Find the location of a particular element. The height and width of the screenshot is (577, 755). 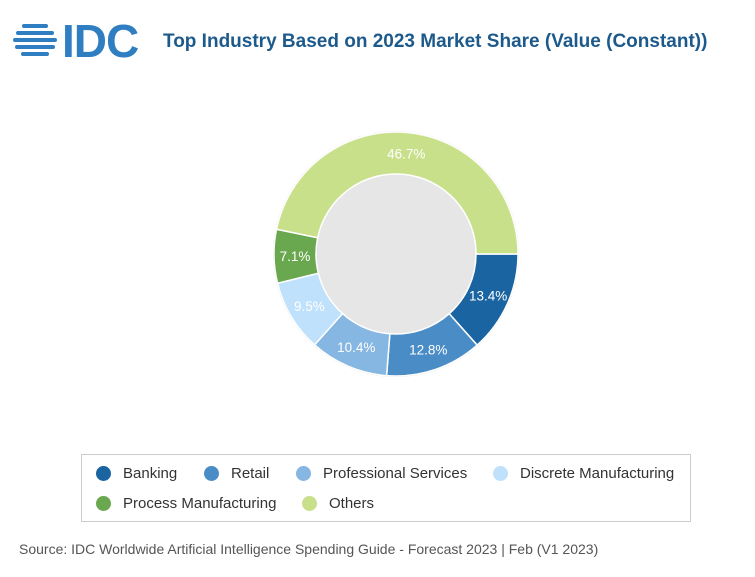

legend-item-banking: Banking is located at coordinates (136, 473).